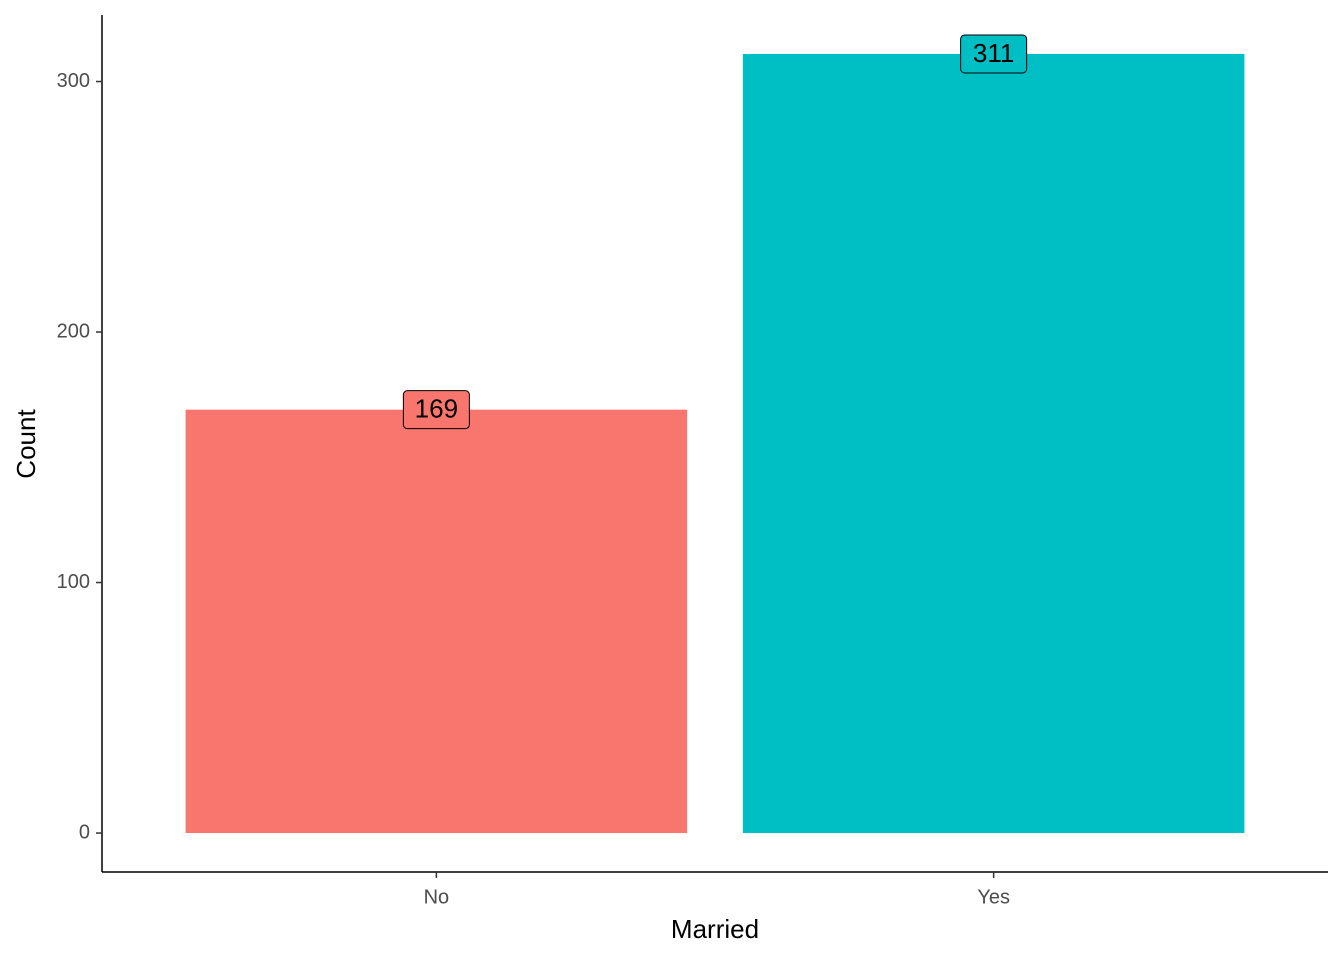 This screenshot has width=1344, height=960. I want to click on data-label: 169, so click(436, 409).